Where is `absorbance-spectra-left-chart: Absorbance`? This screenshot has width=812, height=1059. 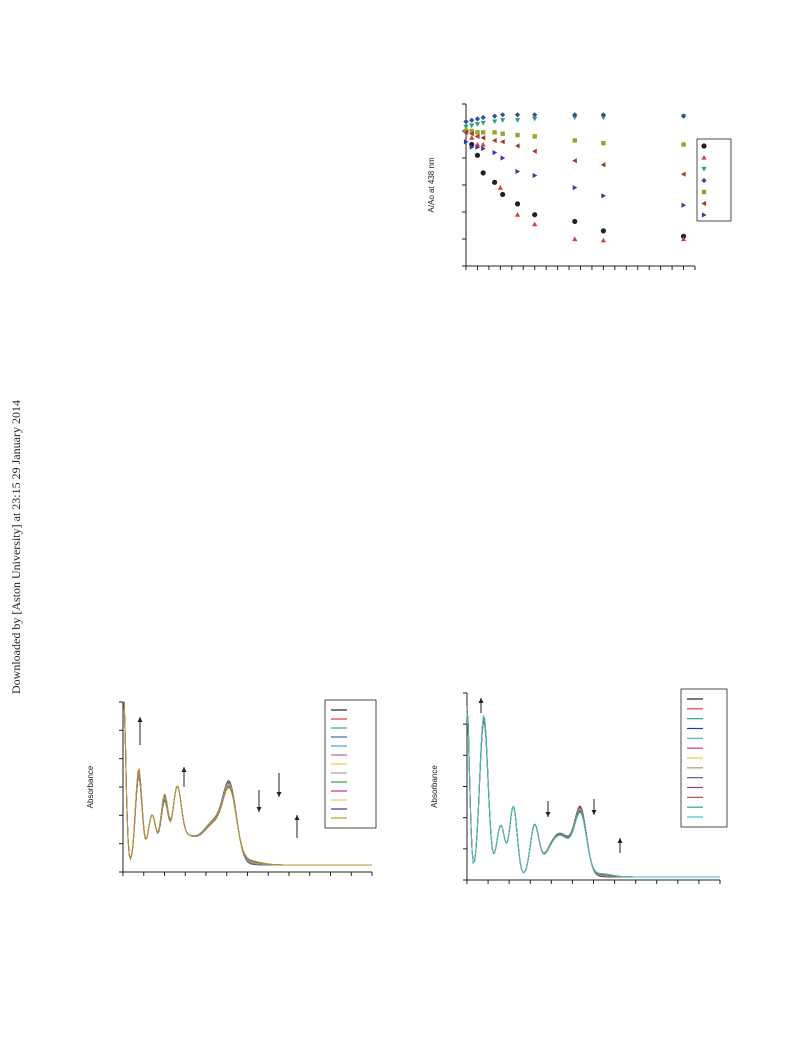 absorbance-spectra-left-chart: Absorbance is located at coordinates (231, 787).